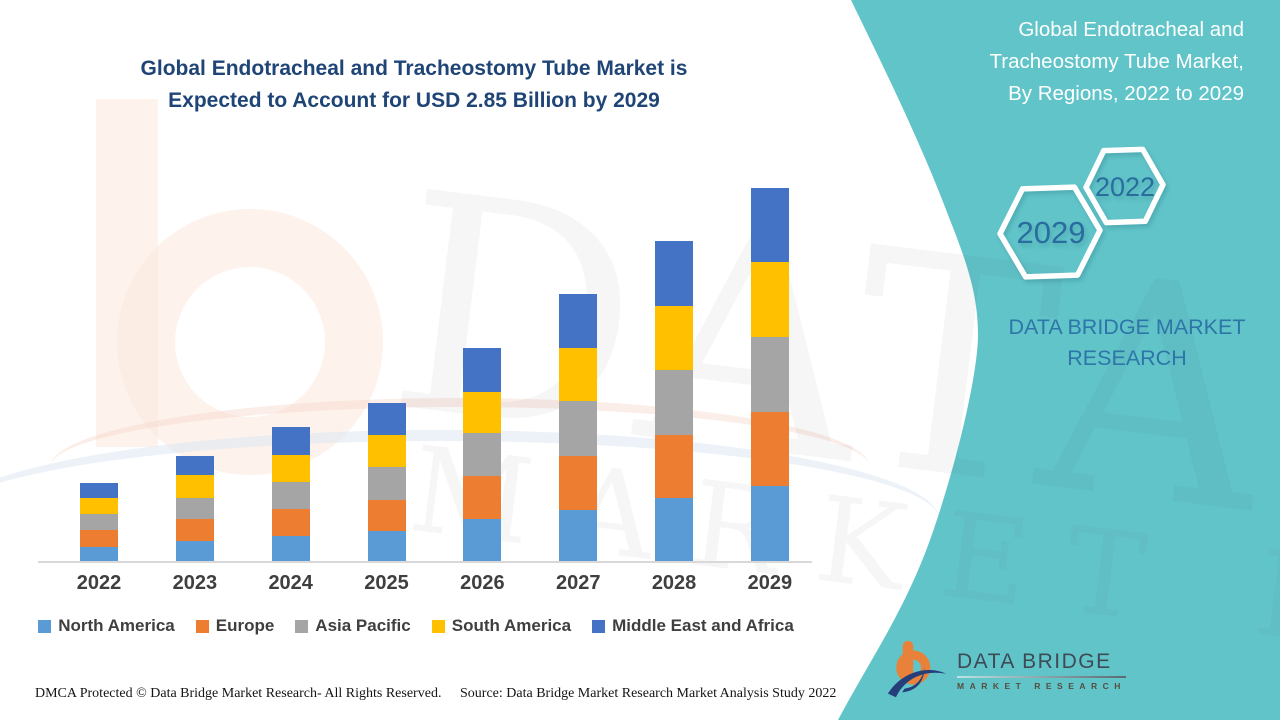 This screenshot has height=720, width=1280. I want to click on panel-brand-line1: DATA BRIDGE MARKET, so click(1127, 327).